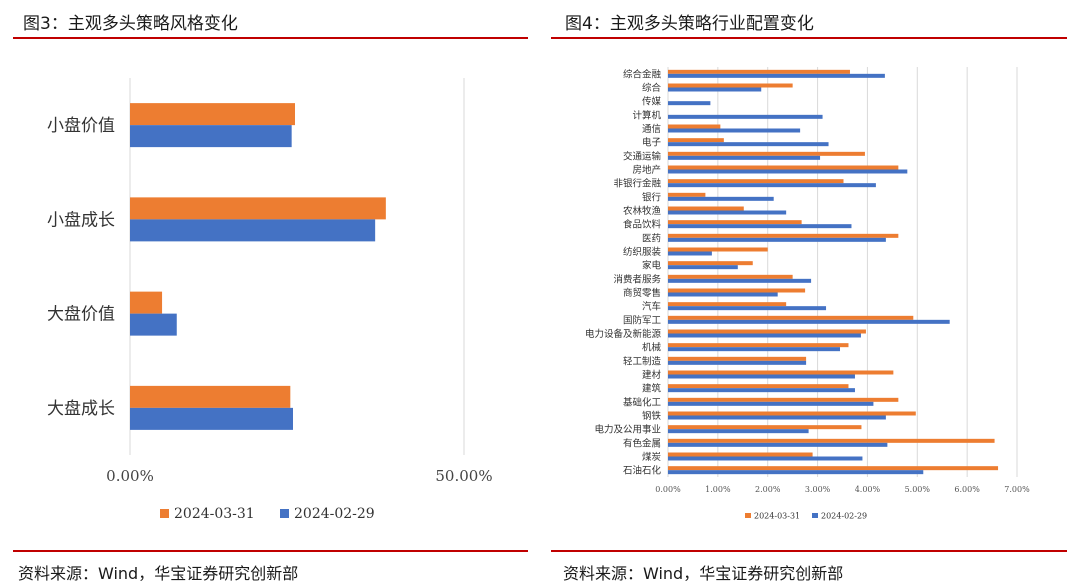  Describe the element at coordinates (652, 348) in the screenshot. I see `y-category-label: 机械` at that location.